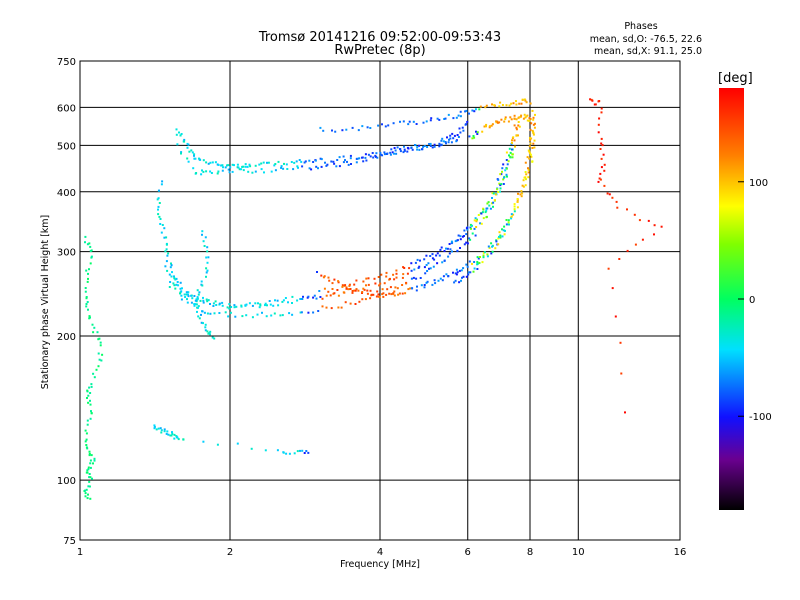 Image resolution: width=800 pixels, height=600 pixels. I want to click on colorbar-tick-label: -100, so click(760, 417).